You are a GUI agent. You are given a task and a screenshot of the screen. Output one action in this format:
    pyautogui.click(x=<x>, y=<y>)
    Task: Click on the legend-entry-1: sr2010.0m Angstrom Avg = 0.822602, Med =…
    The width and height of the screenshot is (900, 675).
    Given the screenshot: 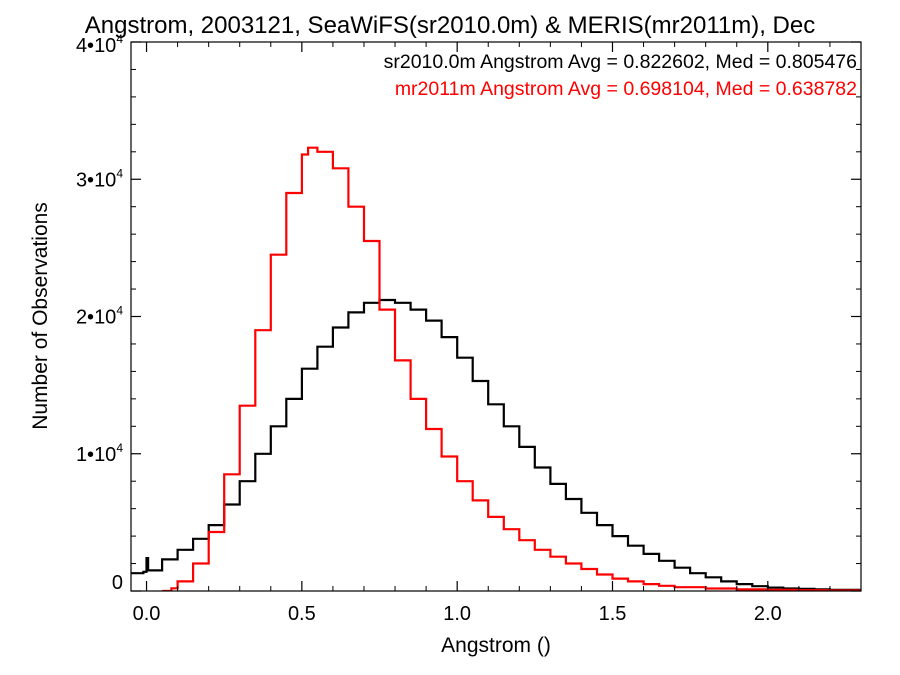 What is the action you would take?
    pyautogui.click(x=620, y=62)
    